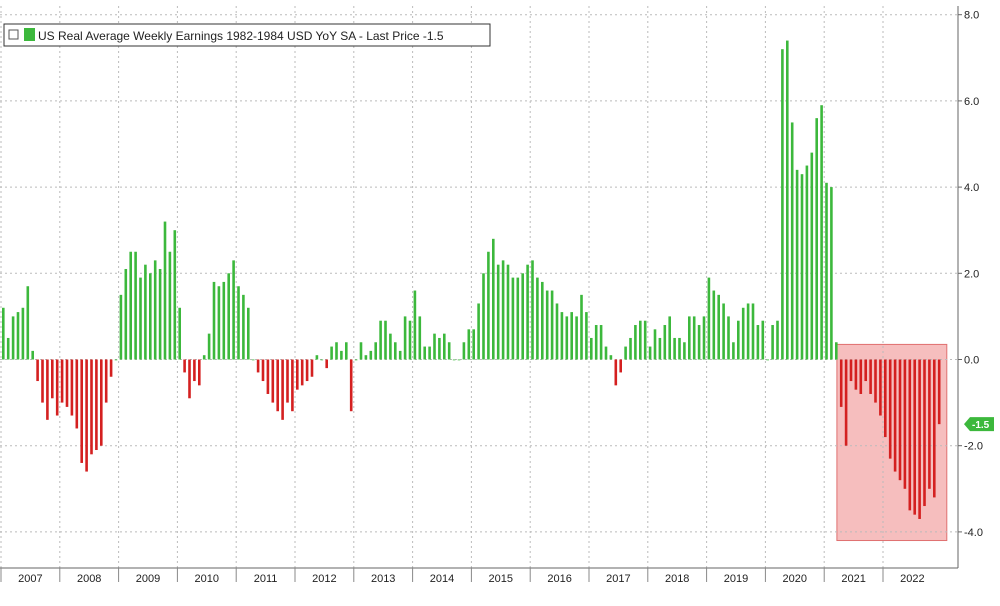 The image size is (1000, 606). I want to click on last-price-marker, so click(979, 424).